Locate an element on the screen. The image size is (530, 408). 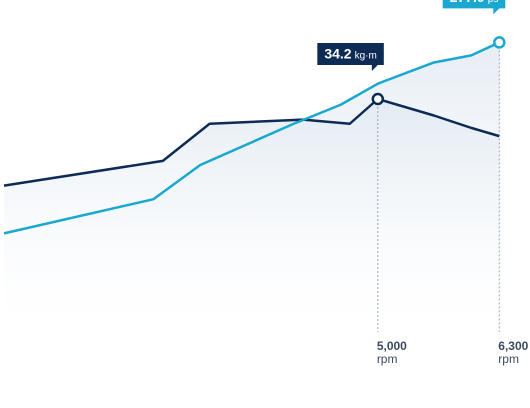
torque-callout-flag is located at coordinates (350, 57).